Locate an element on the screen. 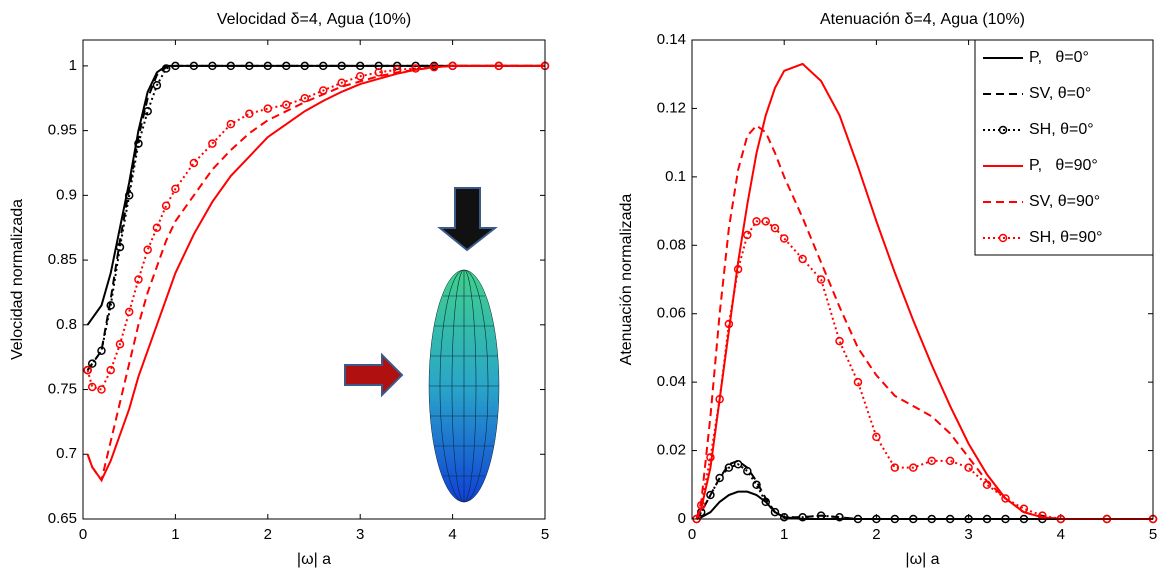 The width and height of the screenshot is (1164, 575). legend-label: SV, θ=90° is located at coordinates (1064, 201).